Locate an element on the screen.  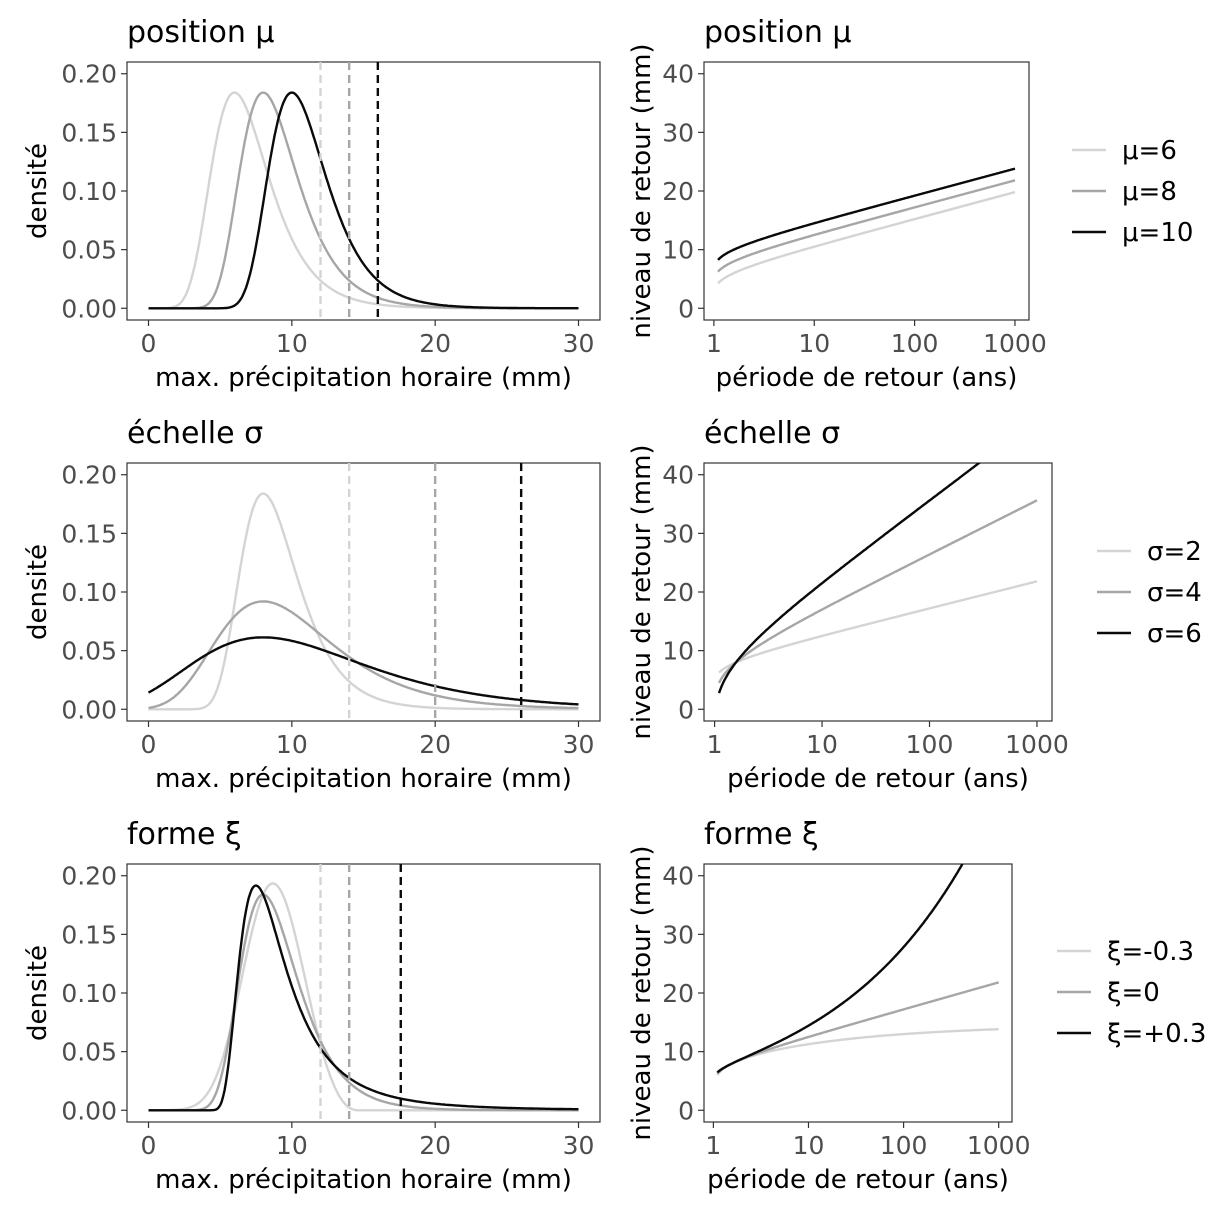
series-line-μ=6 is located at coordinates (866, 237).